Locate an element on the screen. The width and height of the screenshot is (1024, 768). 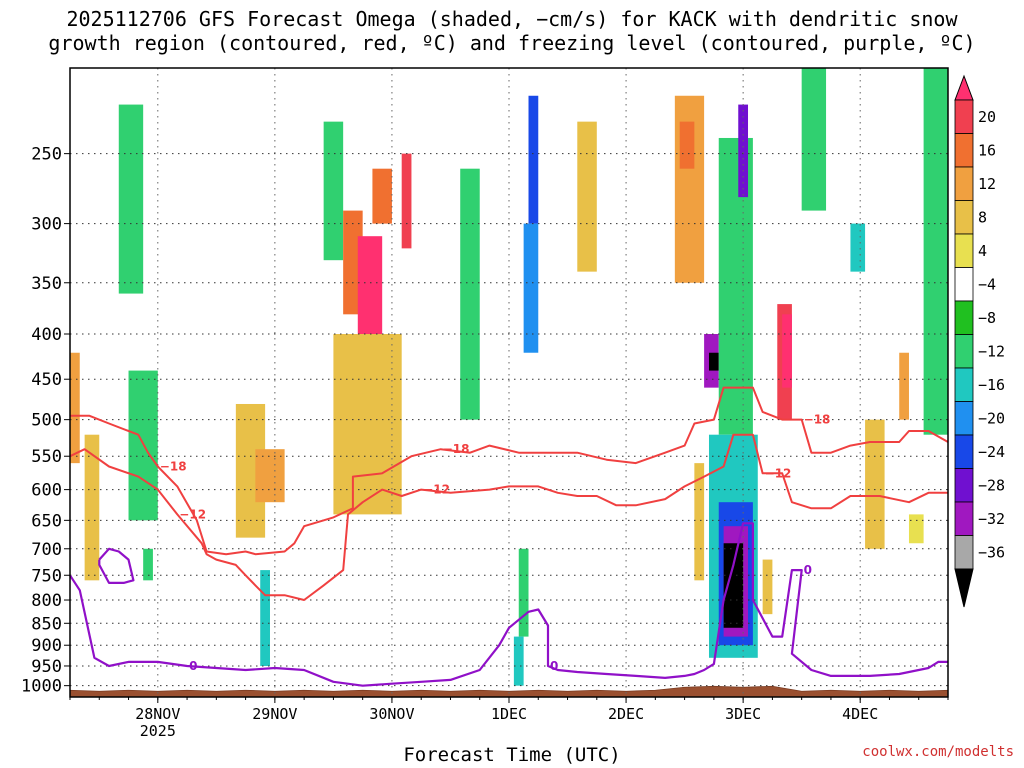
site-credit: coolwx.com/modelts is located at coordinates (938, 752).